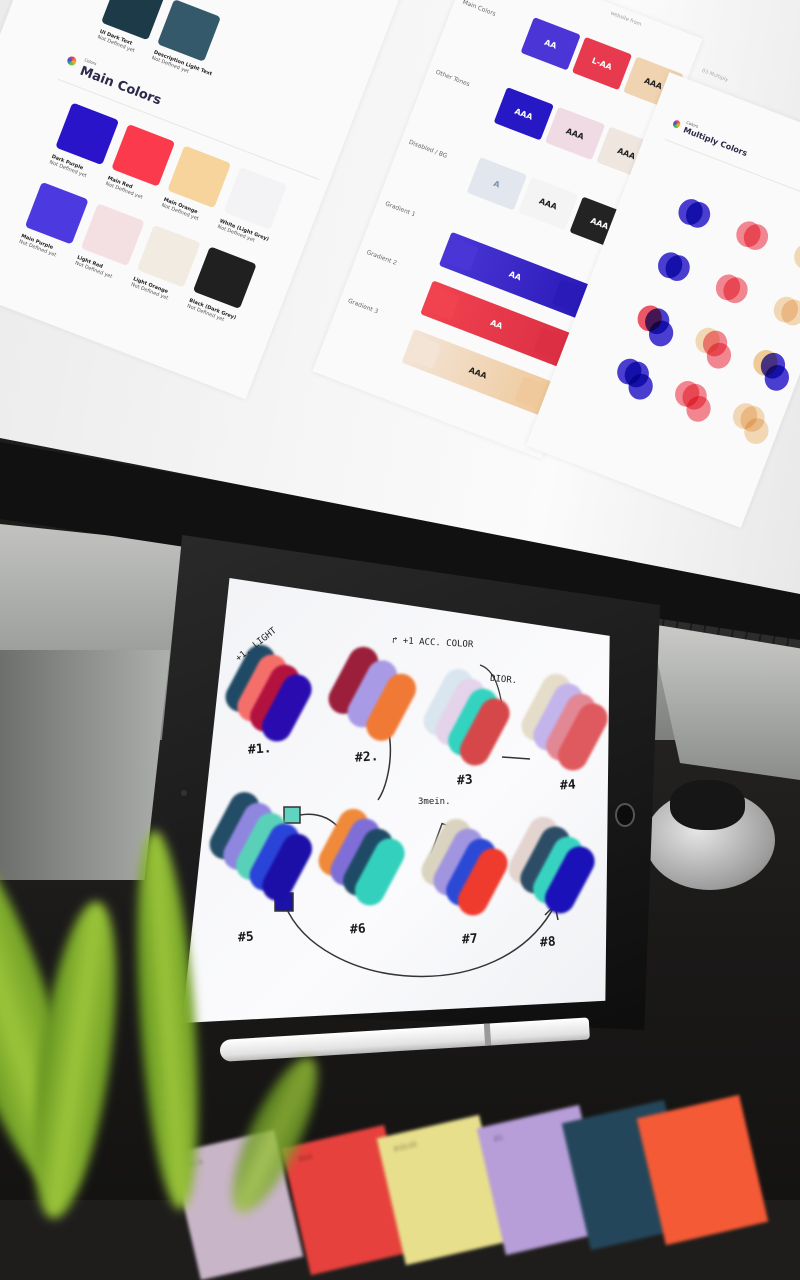 The height and width of the screenshot is (1280, 800). Describe the element at coordinates (497, 184) in the screenshot. I see `contrast-badge: A` at that location.